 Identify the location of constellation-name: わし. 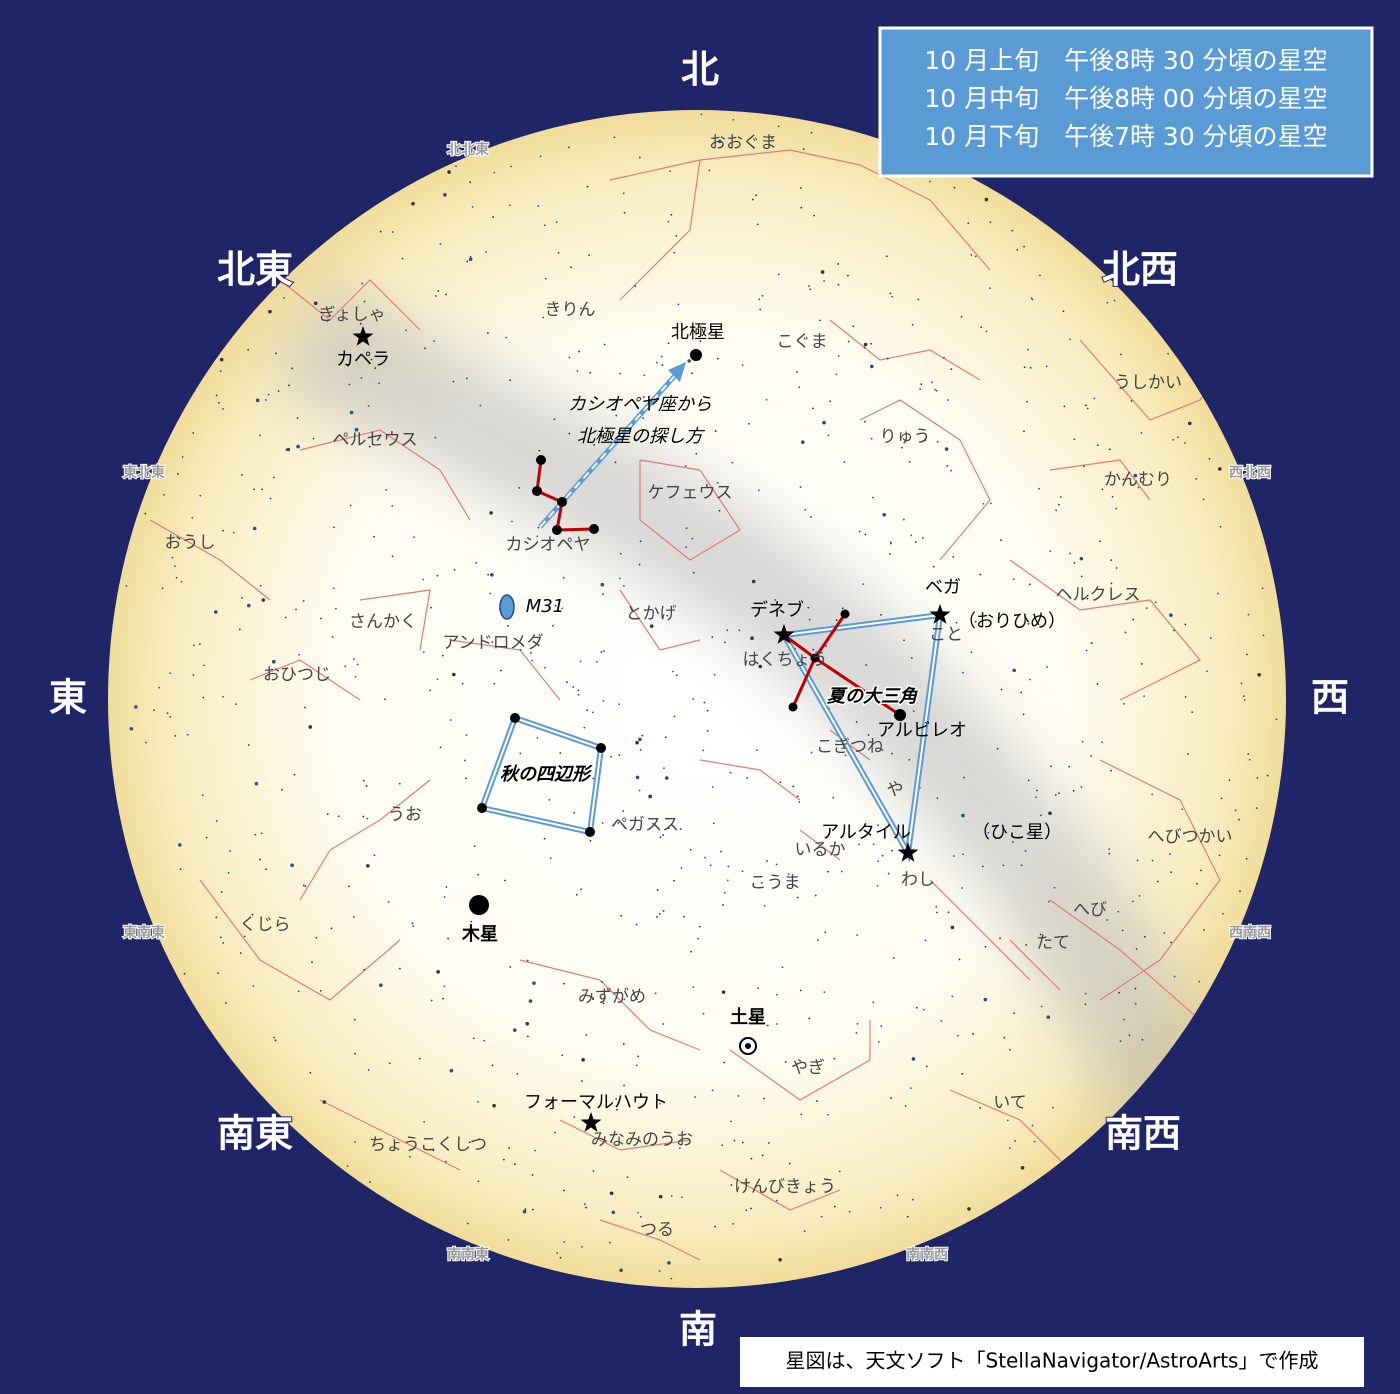
(918, 880).